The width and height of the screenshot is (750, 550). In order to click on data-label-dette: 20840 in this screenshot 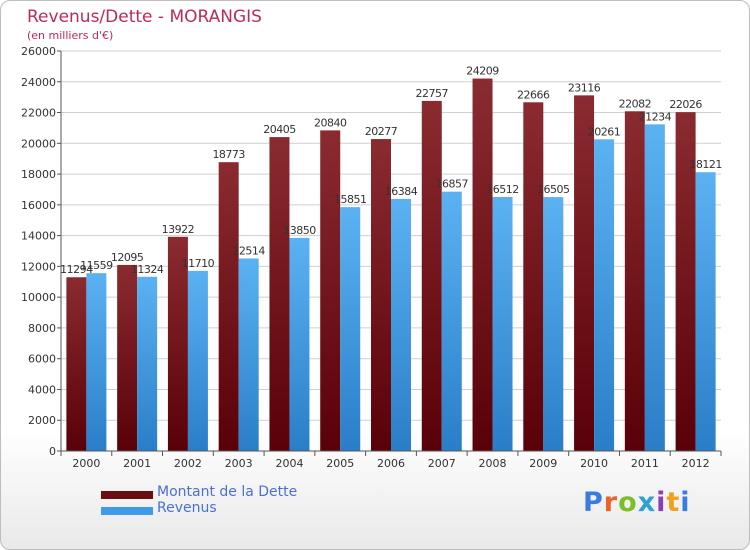, I will do `click(330, 122)`.